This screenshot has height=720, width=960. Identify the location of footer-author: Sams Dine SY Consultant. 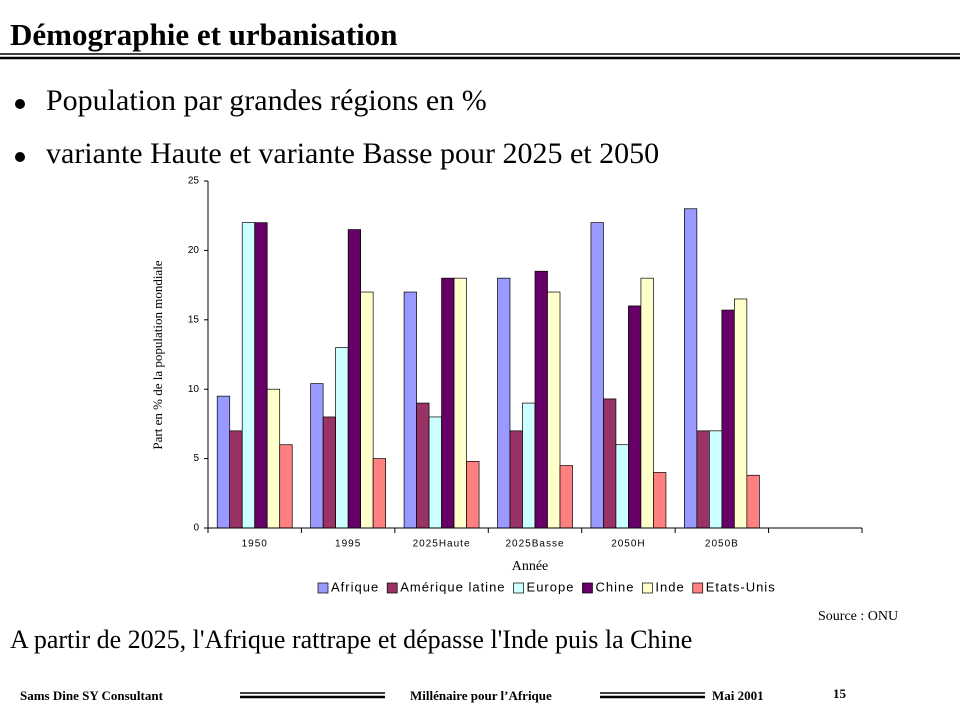
(92, 695).